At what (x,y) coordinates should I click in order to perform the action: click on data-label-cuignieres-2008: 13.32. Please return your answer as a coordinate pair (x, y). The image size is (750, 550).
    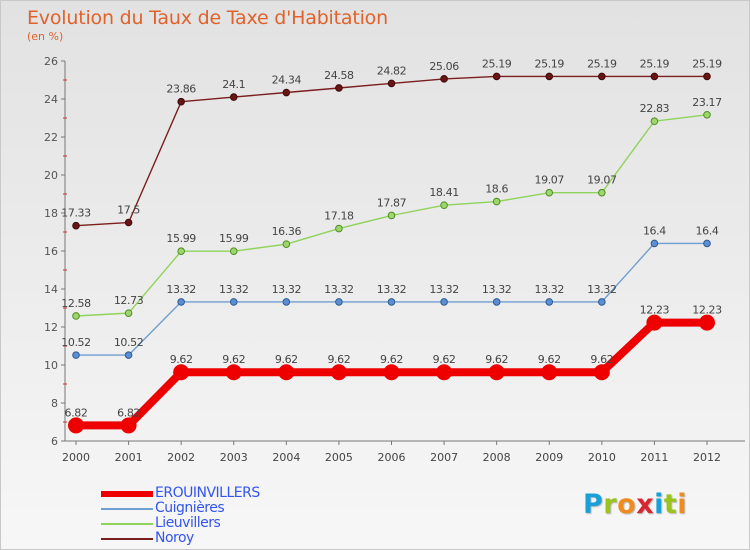
    Looking at the image, I should click on (497, 289).